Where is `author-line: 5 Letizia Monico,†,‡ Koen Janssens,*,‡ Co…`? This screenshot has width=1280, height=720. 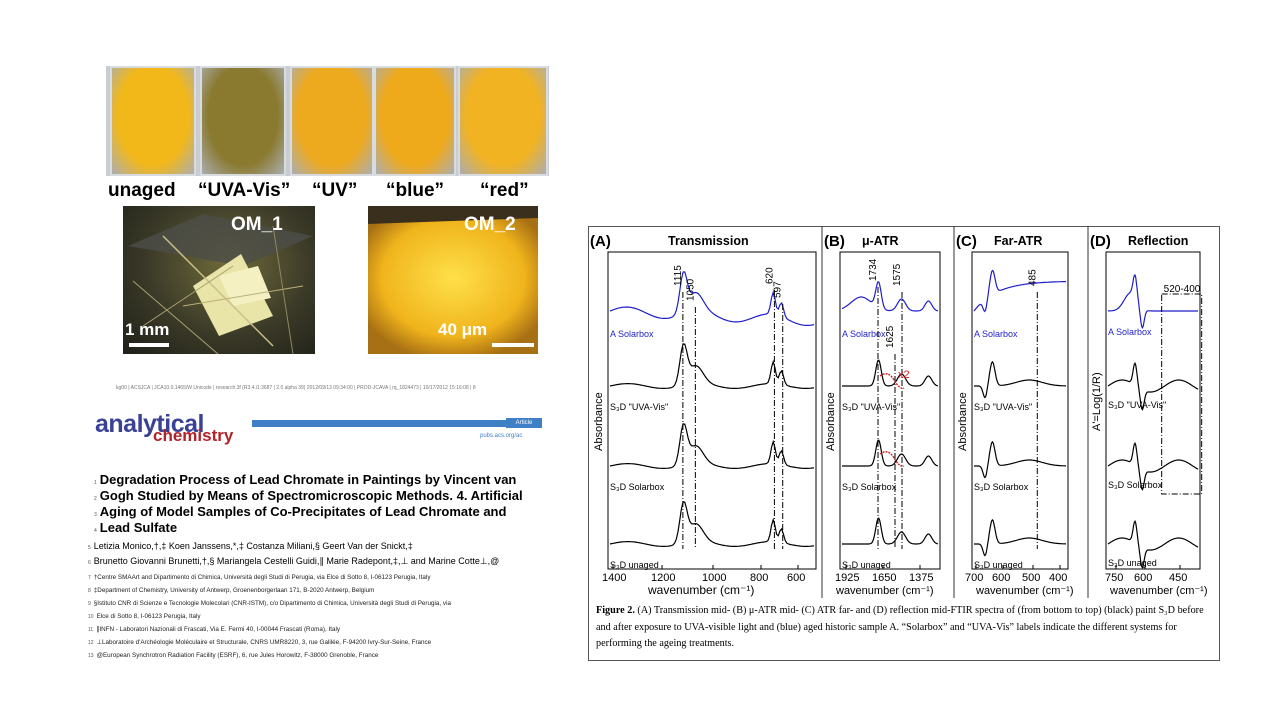
author-line: 5 Letizia Monico,†,‡ Koen Janssens,*,‡ Co… is located at coordinates (250, 546).